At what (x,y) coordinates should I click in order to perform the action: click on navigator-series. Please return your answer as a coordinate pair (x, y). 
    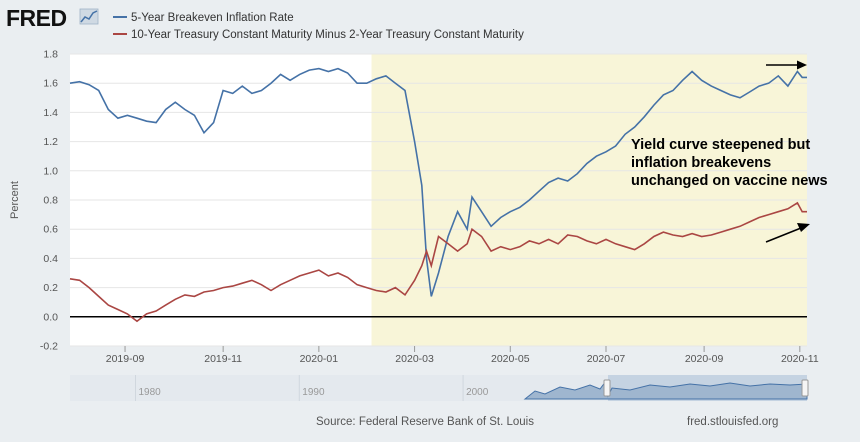
    Looking at the image, I should click on (665, 389).